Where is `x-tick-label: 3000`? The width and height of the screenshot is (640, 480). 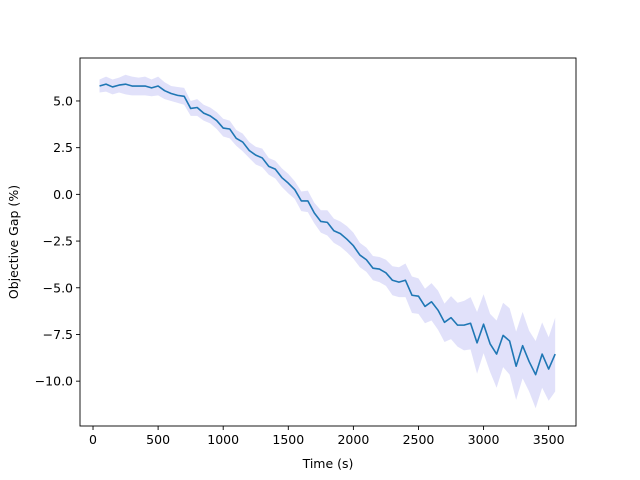
x-tick-label: 3000 is located at coordinates (484, 439).